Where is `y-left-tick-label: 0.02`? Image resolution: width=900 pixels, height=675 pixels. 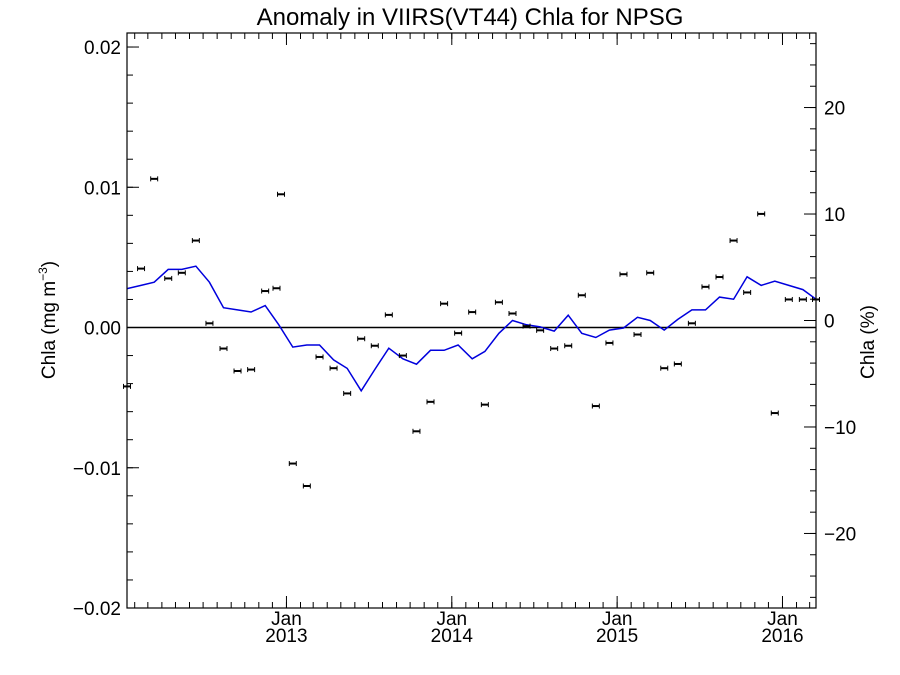 y-left-tick-label: 0.02 is located at coordinates (102, 48).